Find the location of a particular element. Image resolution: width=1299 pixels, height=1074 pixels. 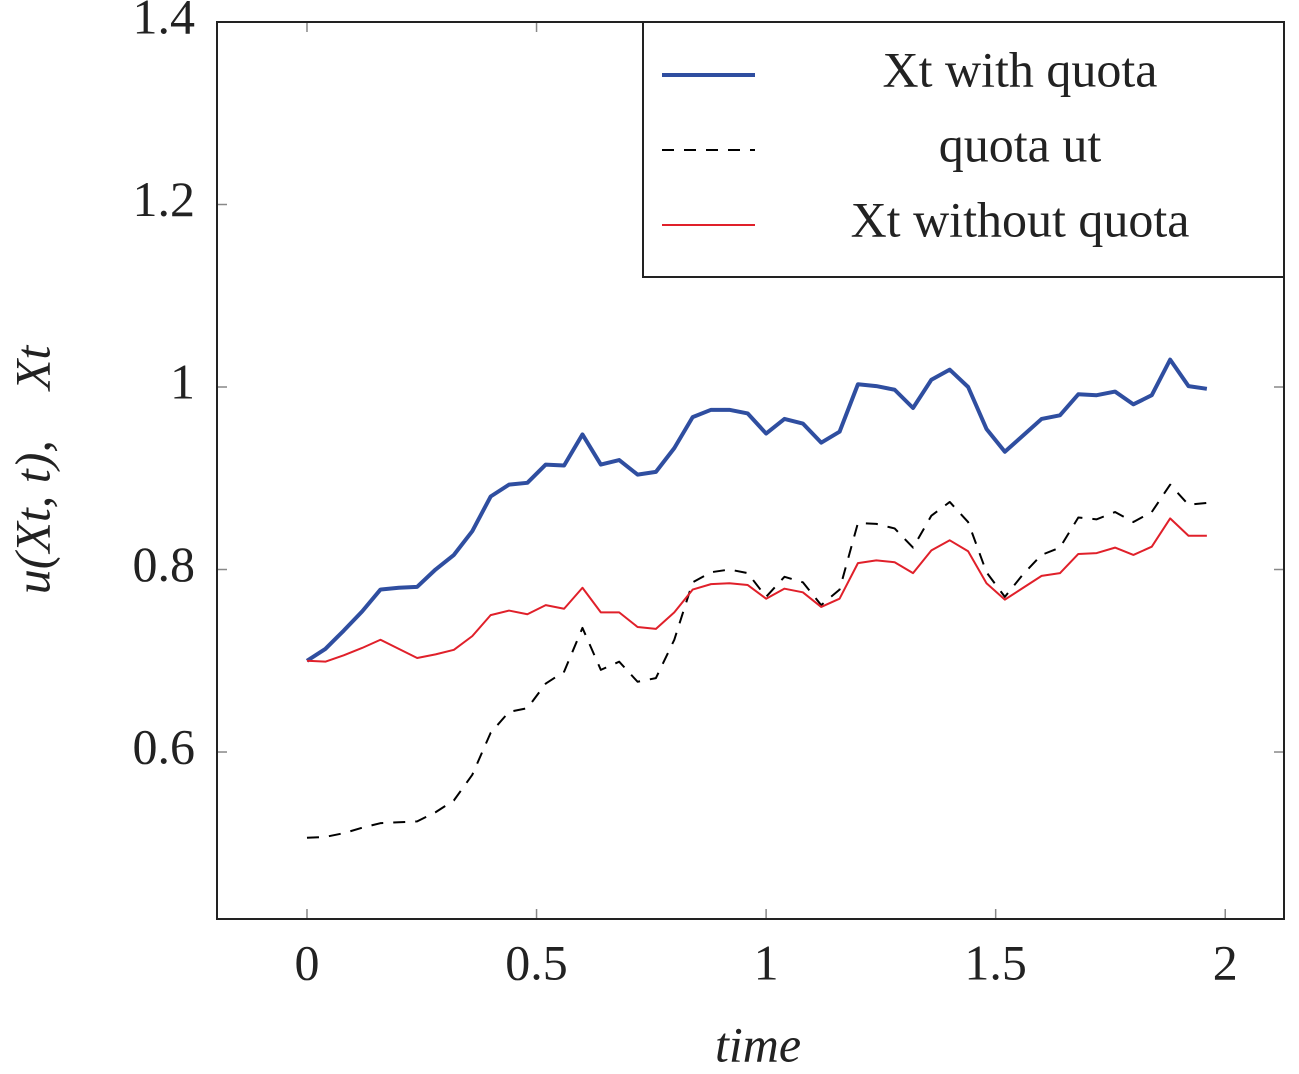

y-tick-label: 1.2 is located at coordinates (164, 199).